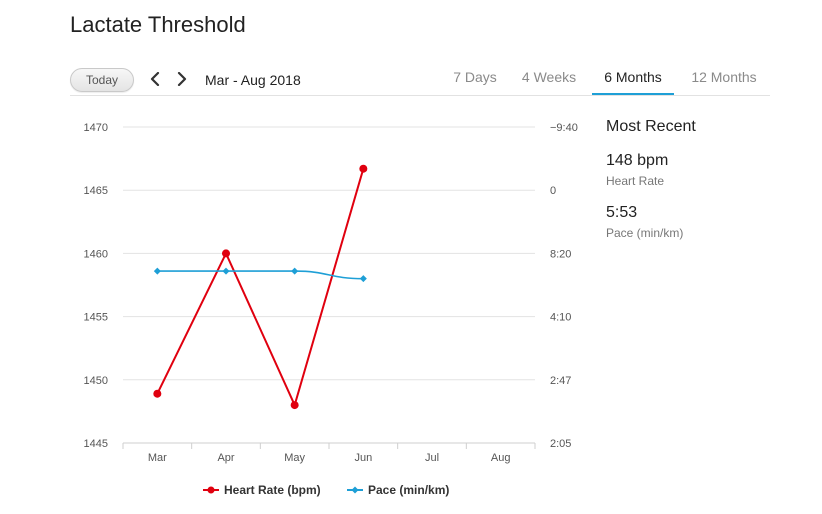 This screenshot has width=822, height=514. Describe the element at coordinates (96, 444) in the screenshot. I see `y-left-tick-label: 1445` at that location.